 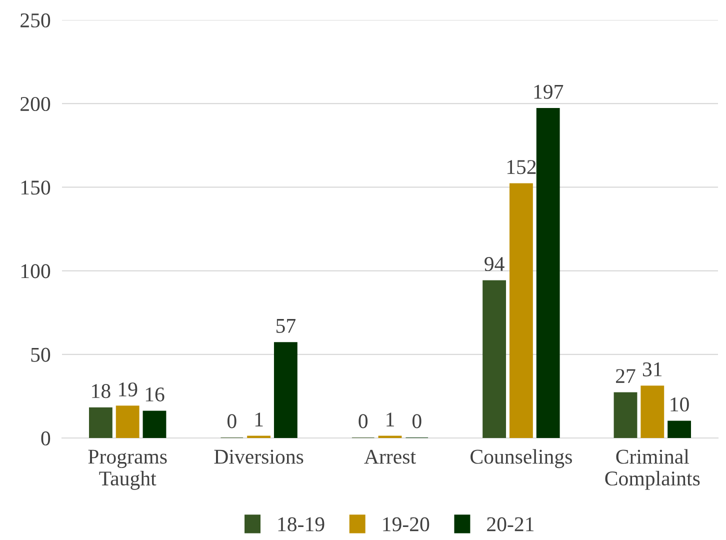 I want to click on data-label: 19, so click(x=128, y=389).